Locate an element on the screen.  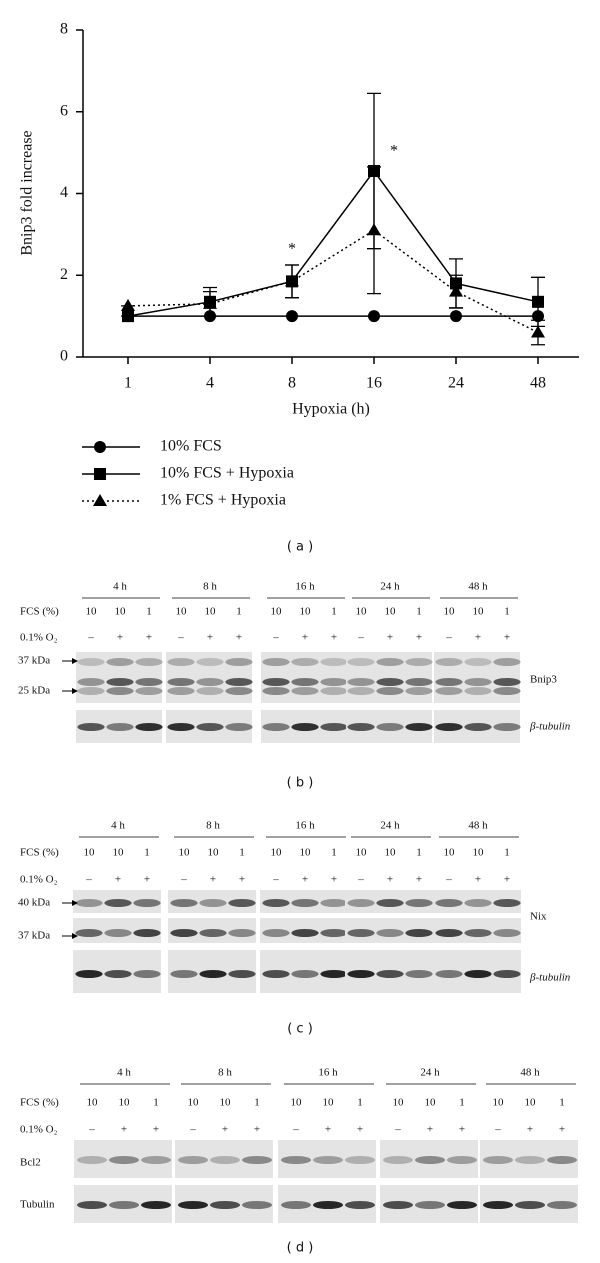
legend-label: 1% FCS + Hypoxia is located at coordinates (223, 500).